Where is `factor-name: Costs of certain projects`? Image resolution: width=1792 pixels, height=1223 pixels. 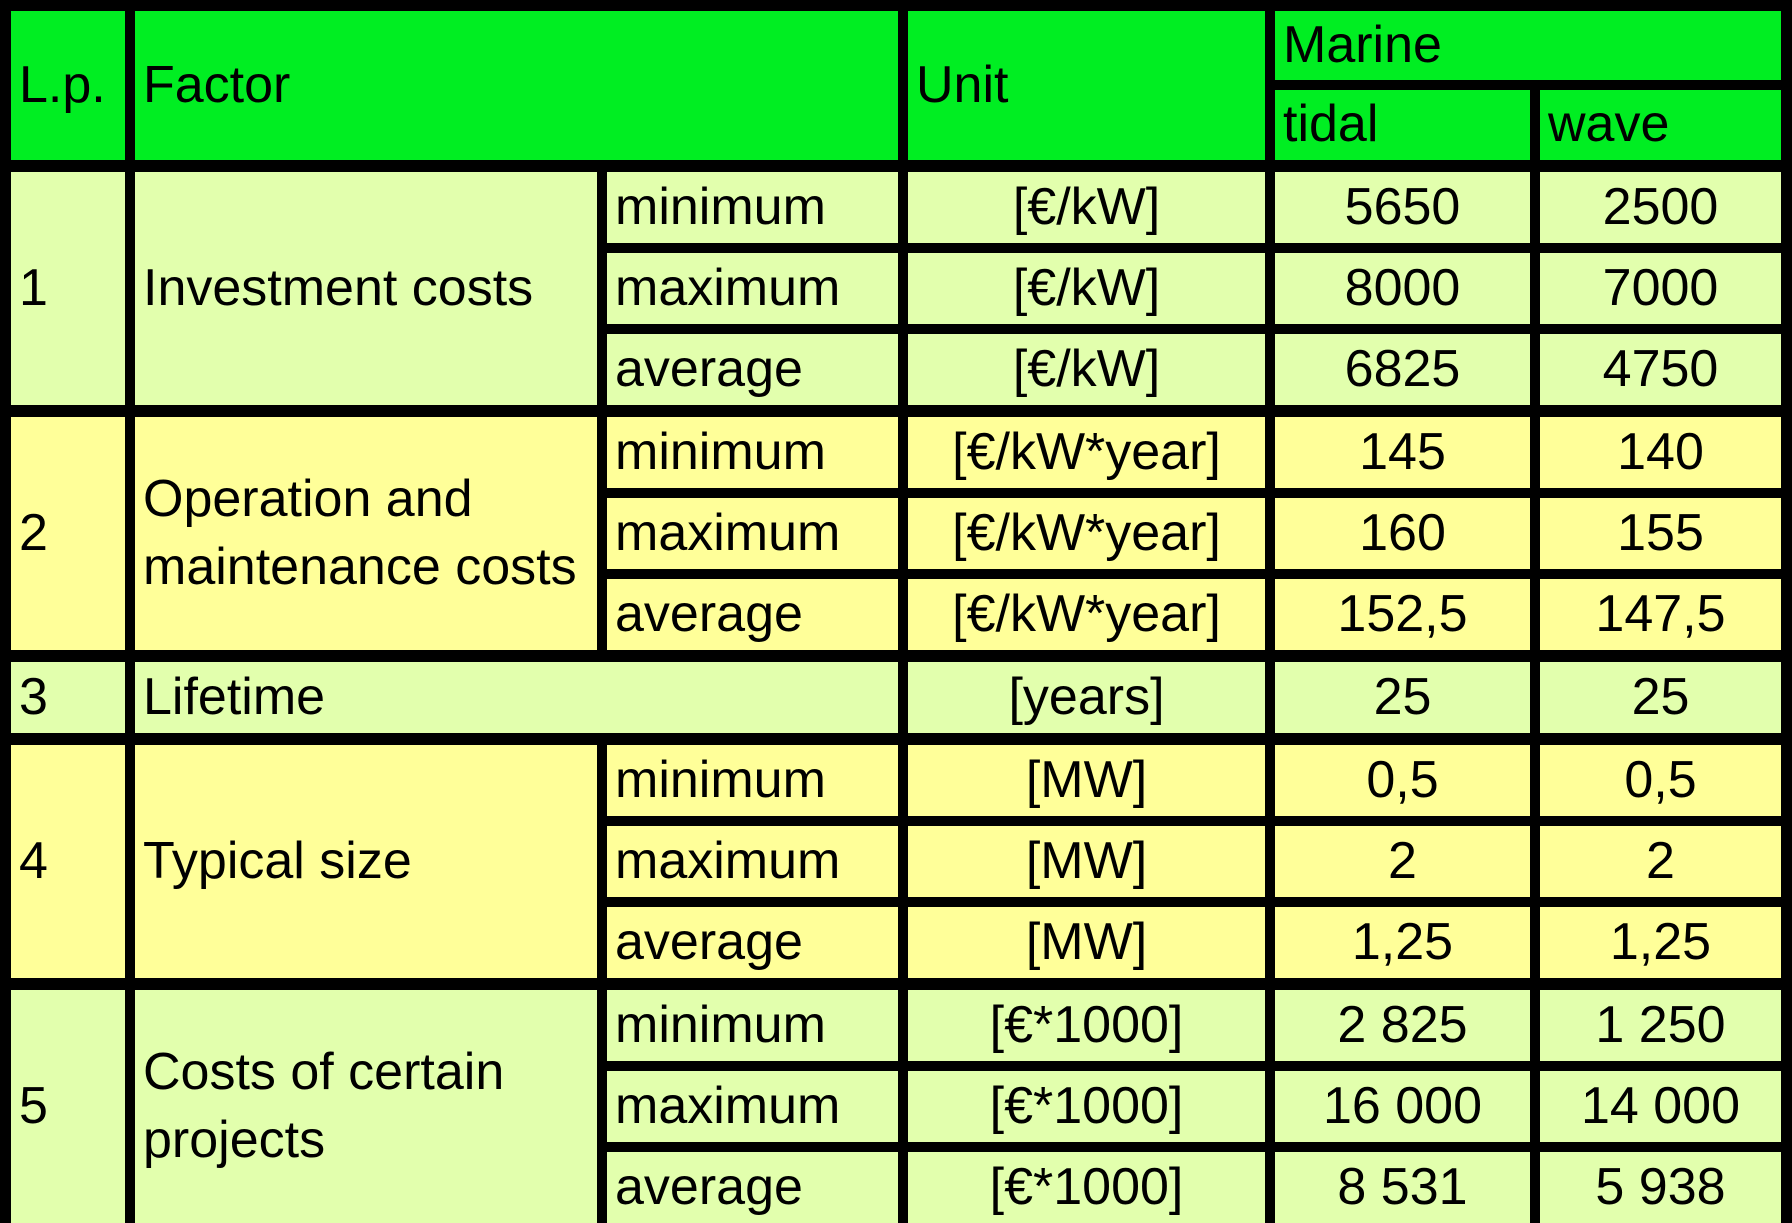
factor-name: Costs of certain projects is located at coordinates (366, 1106).